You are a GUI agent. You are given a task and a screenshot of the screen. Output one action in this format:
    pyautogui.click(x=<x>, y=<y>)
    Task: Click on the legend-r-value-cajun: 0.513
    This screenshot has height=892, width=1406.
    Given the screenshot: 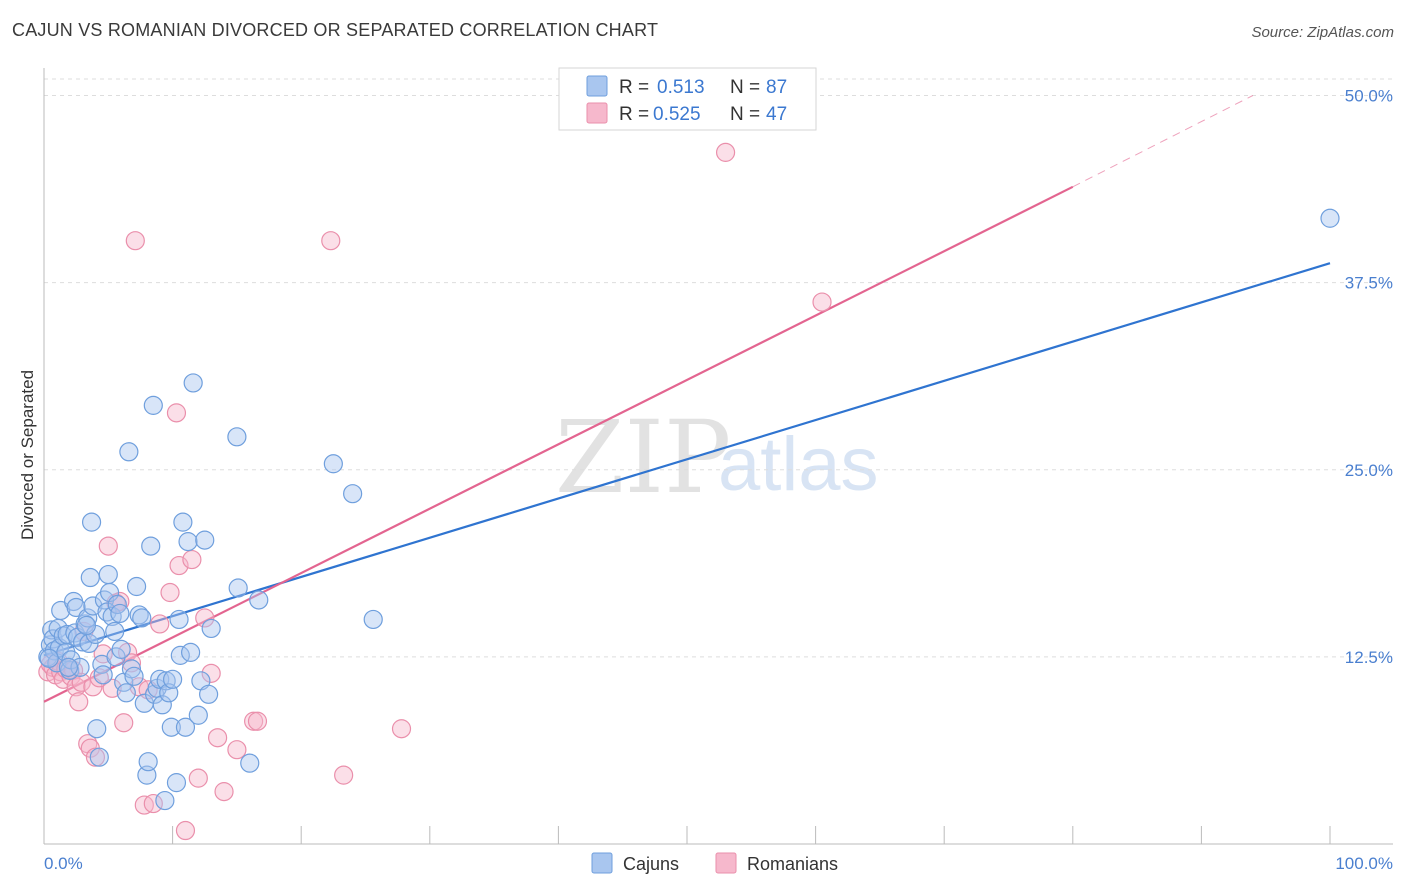 What is the action you would take?
    pyautogui.click(x=681, y=87)
    